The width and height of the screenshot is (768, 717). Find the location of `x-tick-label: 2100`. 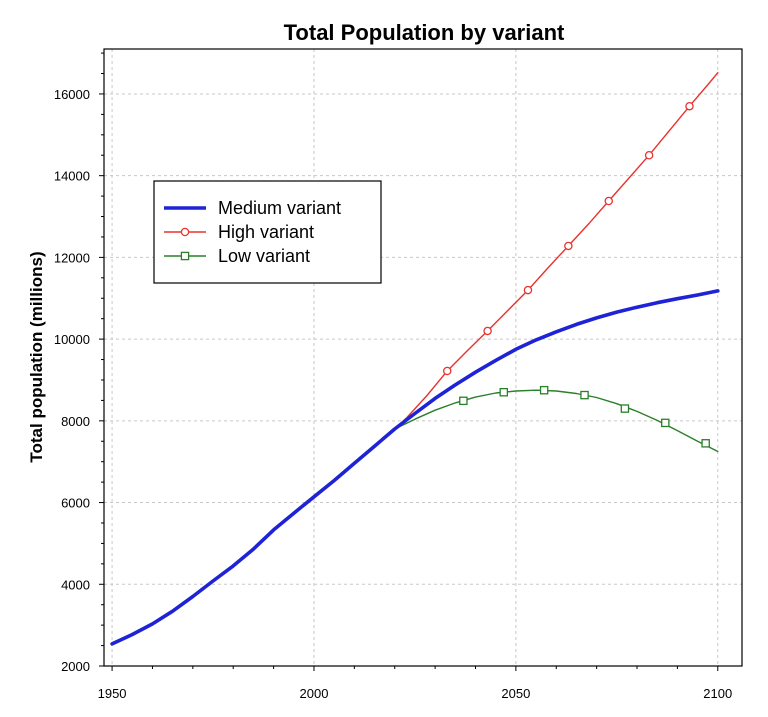

x-tick-label: 2100 is located at coordinates (717, 693).